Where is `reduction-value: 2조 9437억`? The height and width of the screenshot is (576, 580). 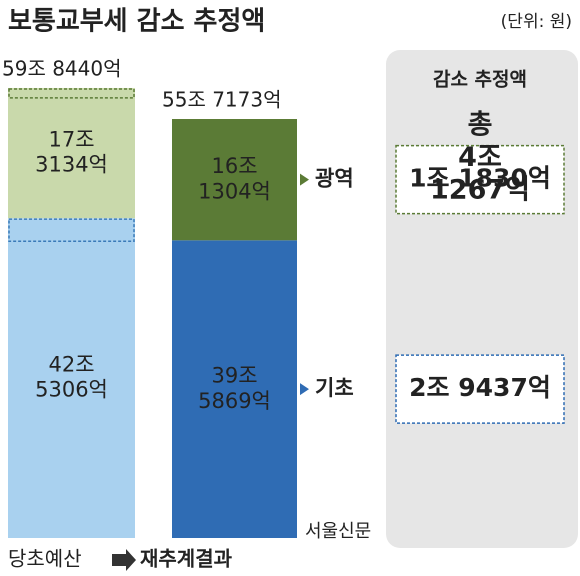 reduction-value: 2조 9437억 is located at coordinates (480, 387).